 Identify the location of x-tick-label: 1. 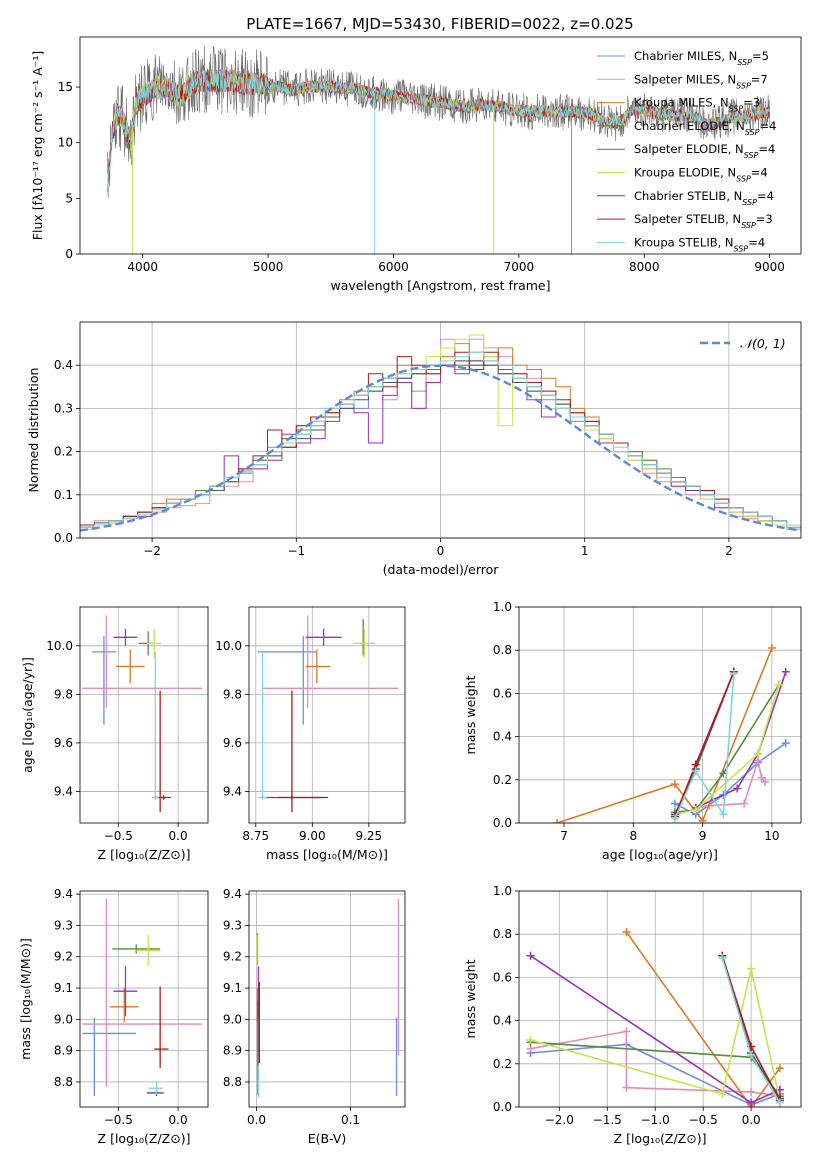
(585, 551).